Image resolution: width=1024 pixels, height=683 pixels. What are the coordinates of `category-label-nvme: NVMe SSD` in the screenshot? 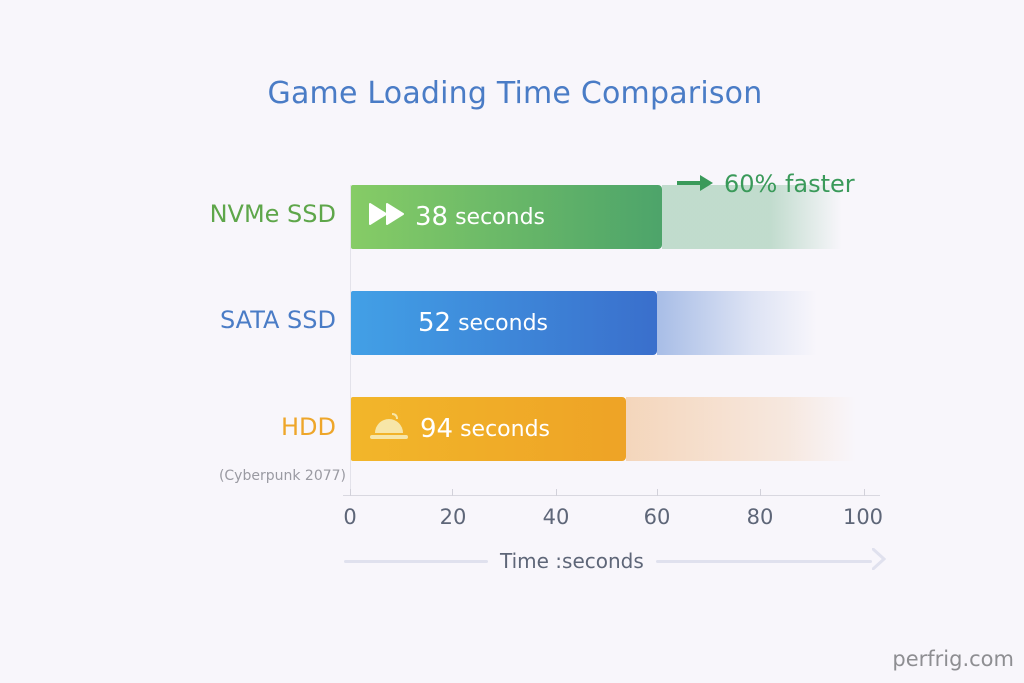 It's located at (272, 214).